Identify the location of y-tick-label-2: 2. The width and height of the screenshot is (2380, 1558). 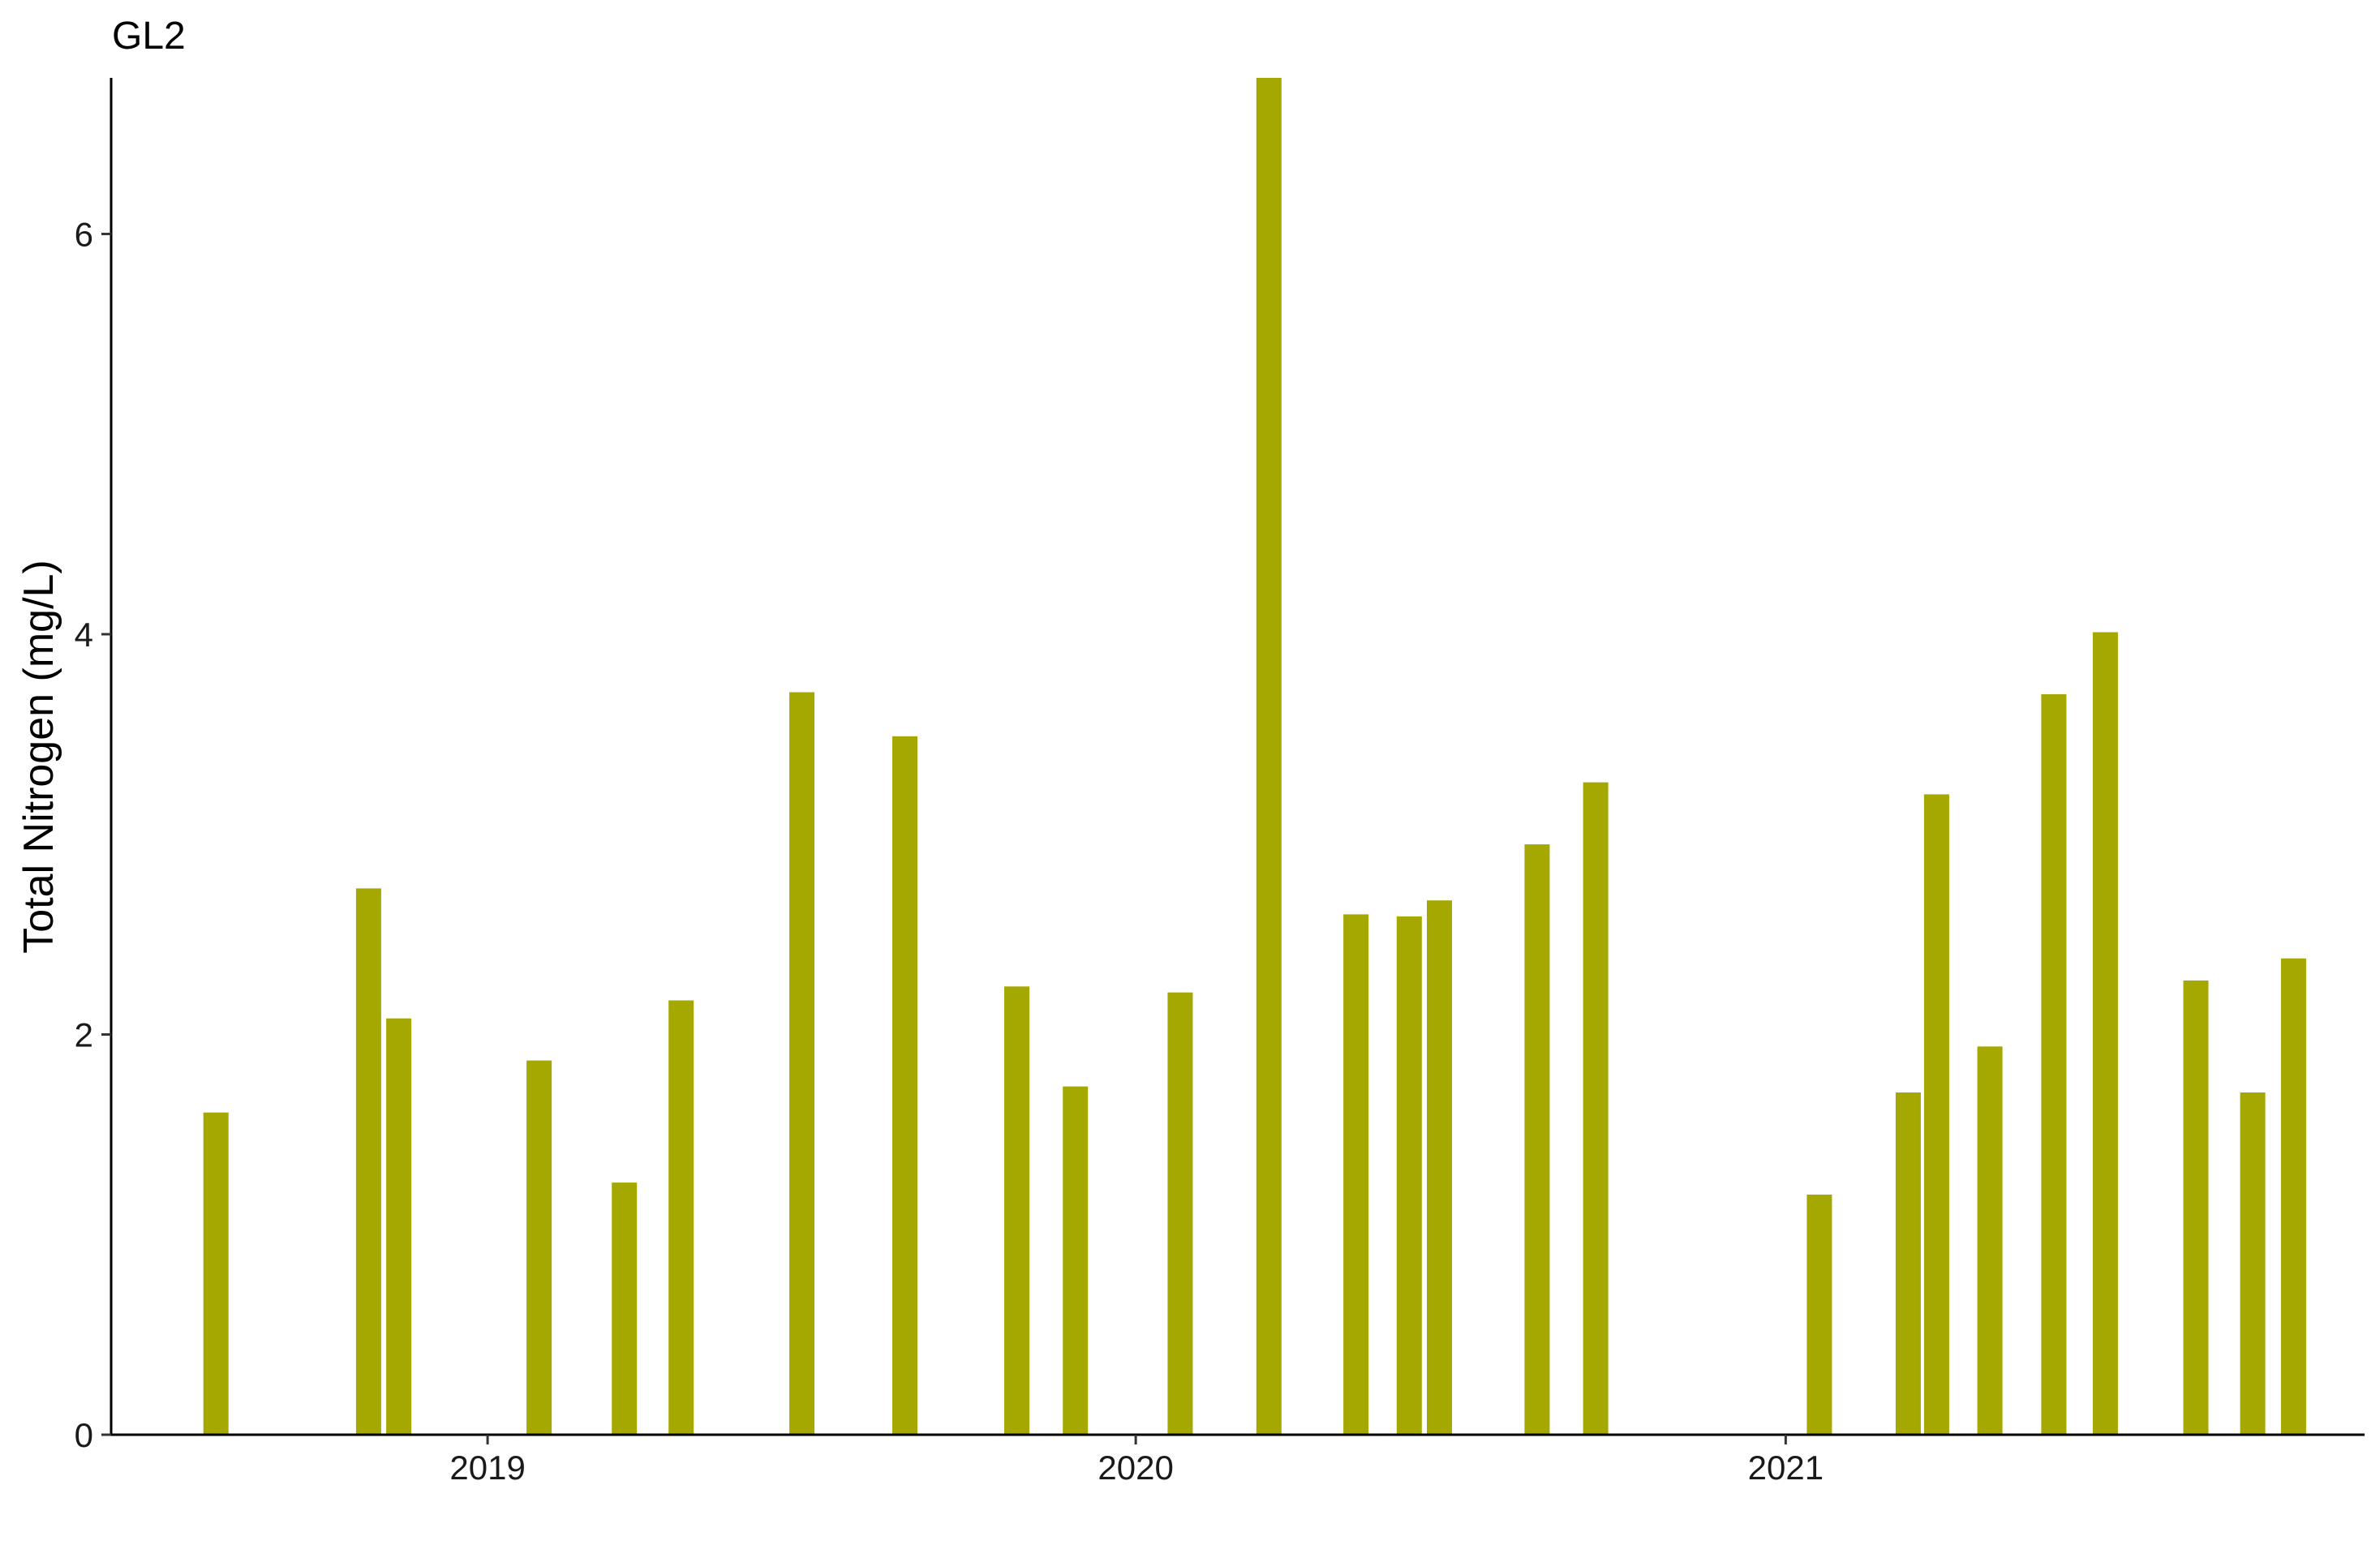
(84, 1034).